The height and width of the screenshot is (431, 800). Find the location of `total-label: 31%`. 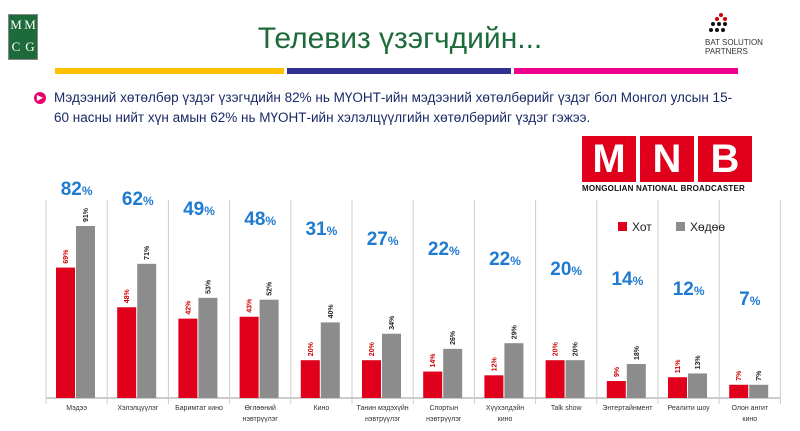

total-label: 31% is located at coordinates (321, 229).